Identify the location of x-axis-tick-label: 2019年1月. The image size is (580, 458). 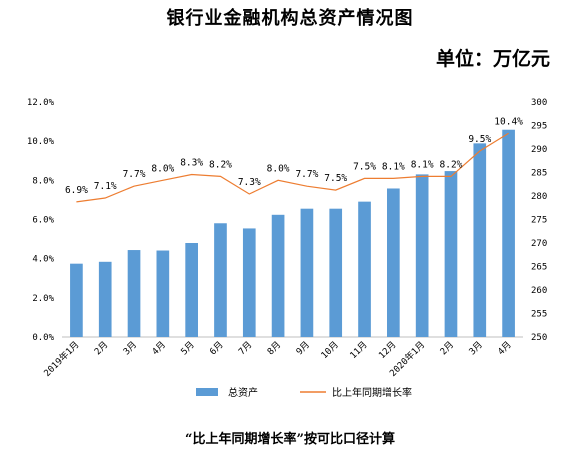
(61, 359).